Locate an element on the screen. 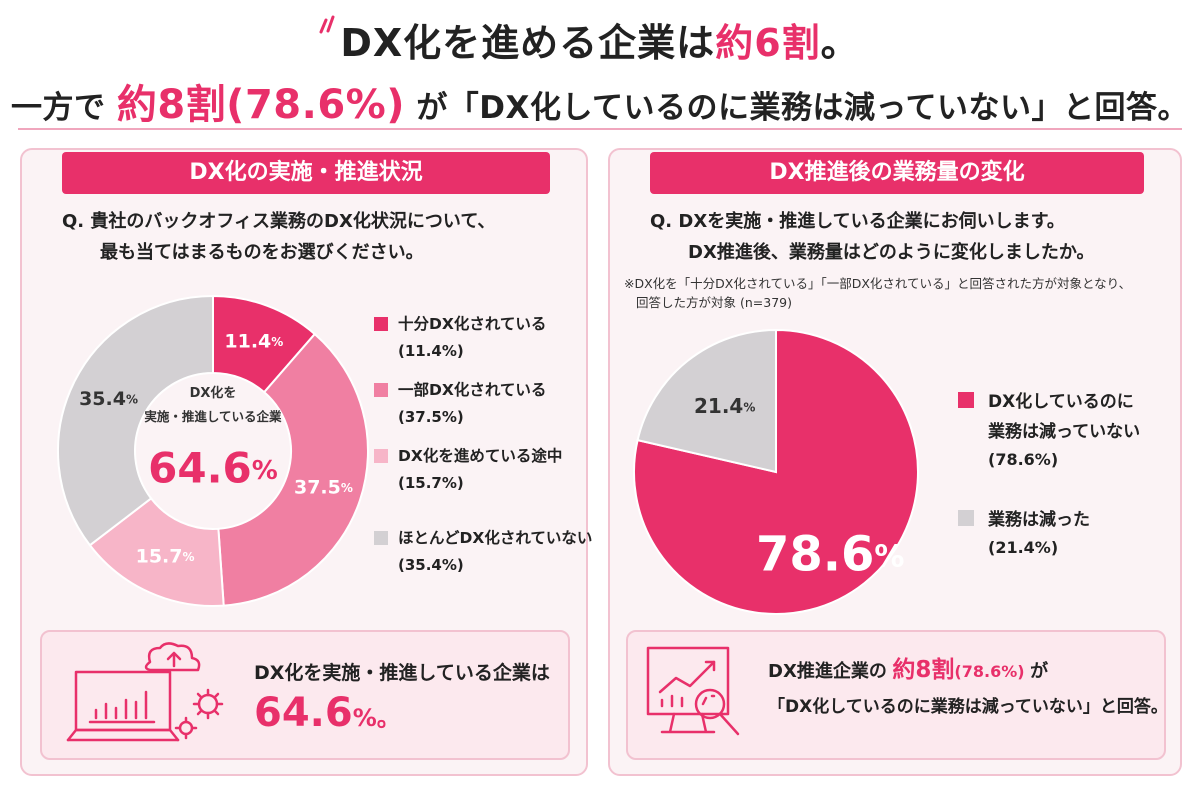 This screenshot has height=800, width=1200. headline-line1: DX化を進める企業は約6割。 is located at coordinates (600, 39).